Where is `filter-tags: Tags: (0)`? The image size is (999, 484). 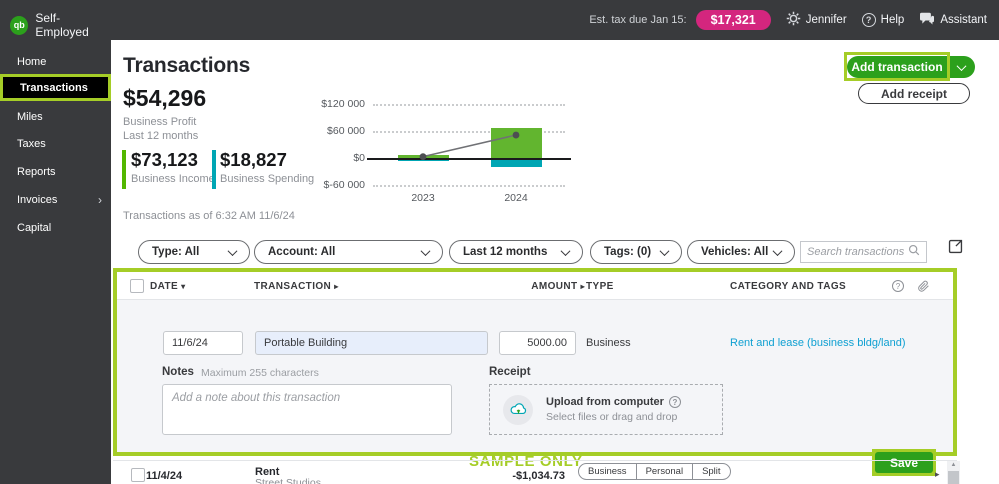
filter-tags: Tags: (0) is located at coordinates (636, 252).